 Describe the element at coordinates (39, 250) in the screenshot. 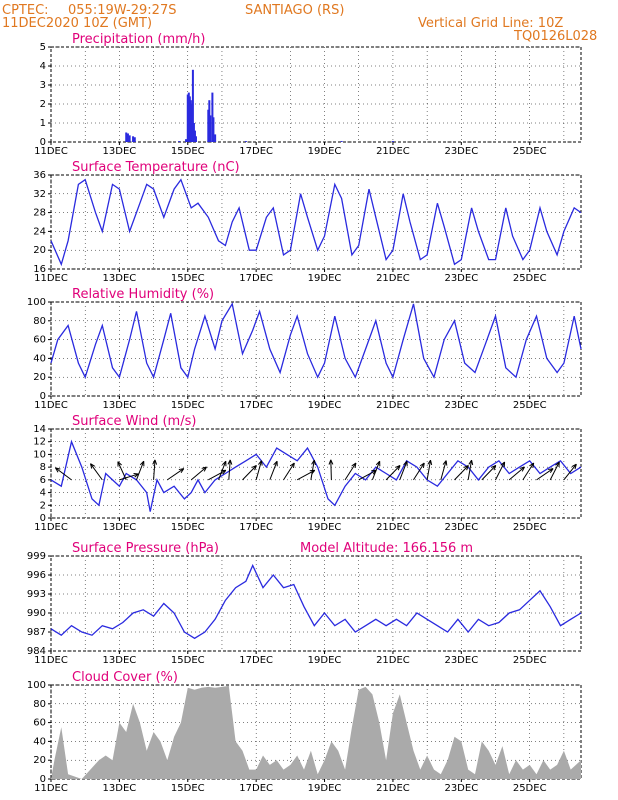

I see `ytick-label: 20` at that location.